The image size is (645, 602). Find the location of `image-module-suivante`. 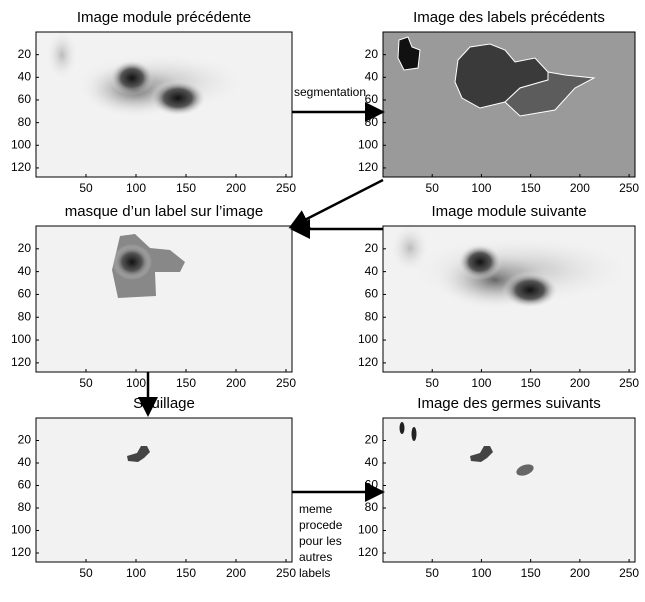

image-module-suivante is located at coordinates (509, 297).